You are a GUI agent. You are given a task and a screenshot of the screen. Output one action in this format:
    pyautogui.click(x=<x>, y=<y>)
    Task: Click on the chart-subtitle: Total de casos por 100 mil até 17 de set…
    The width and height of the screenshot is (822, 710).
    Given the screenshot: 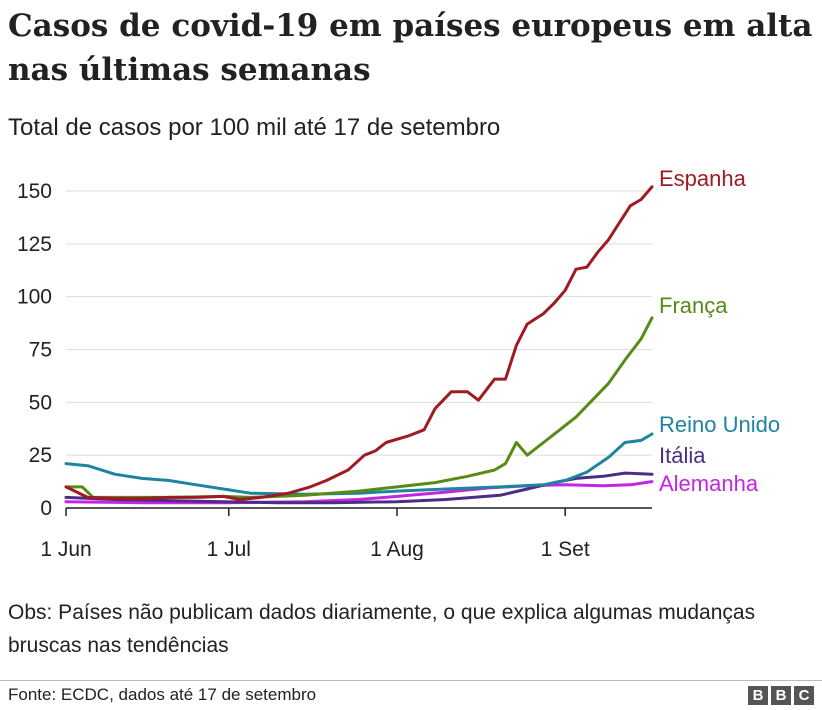 What is the action you would take?
    pyautogui.click(x=254, y=127)
    